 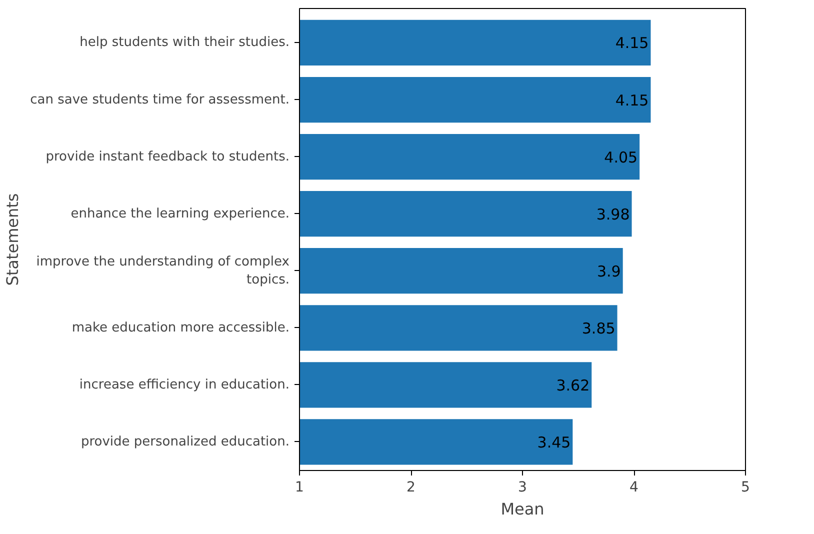 What do you see at coordinates (185, 442) in the screenshot?
I see `y-tick-label: provide personalized education.` at bounding box center [185, 442].